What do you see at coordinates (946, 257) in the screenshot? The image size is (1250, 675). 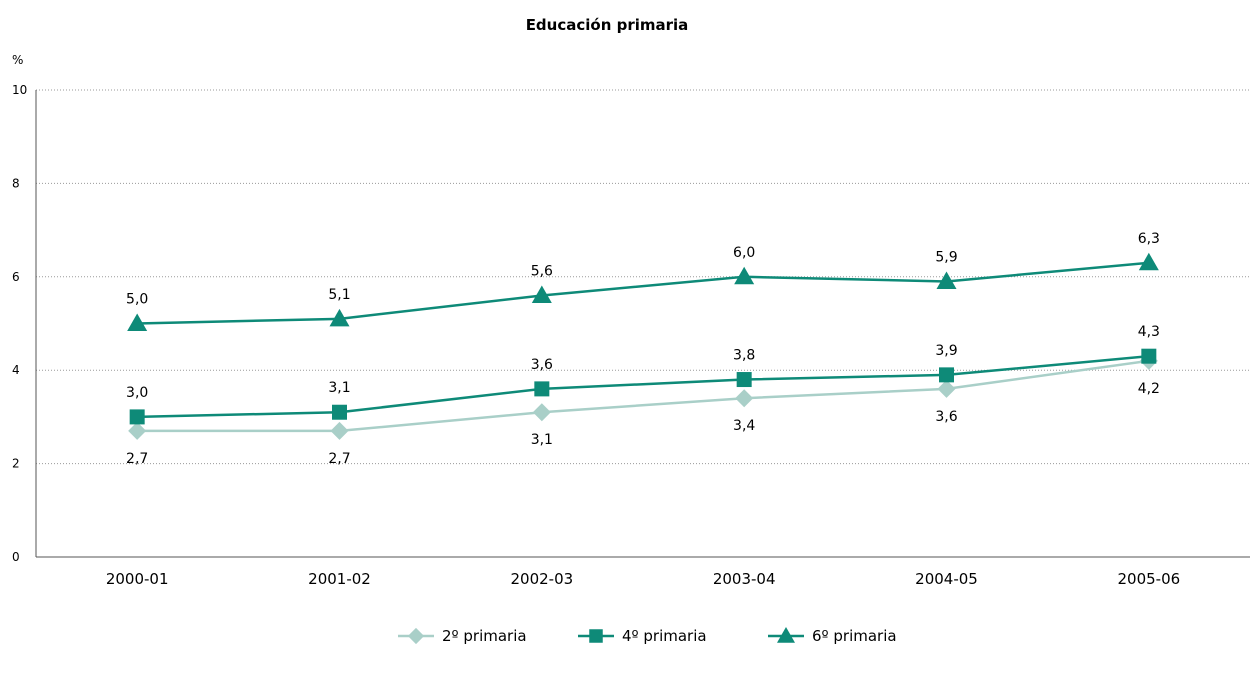 I see `data-label: 5,9` at bounding box center [946, 257].